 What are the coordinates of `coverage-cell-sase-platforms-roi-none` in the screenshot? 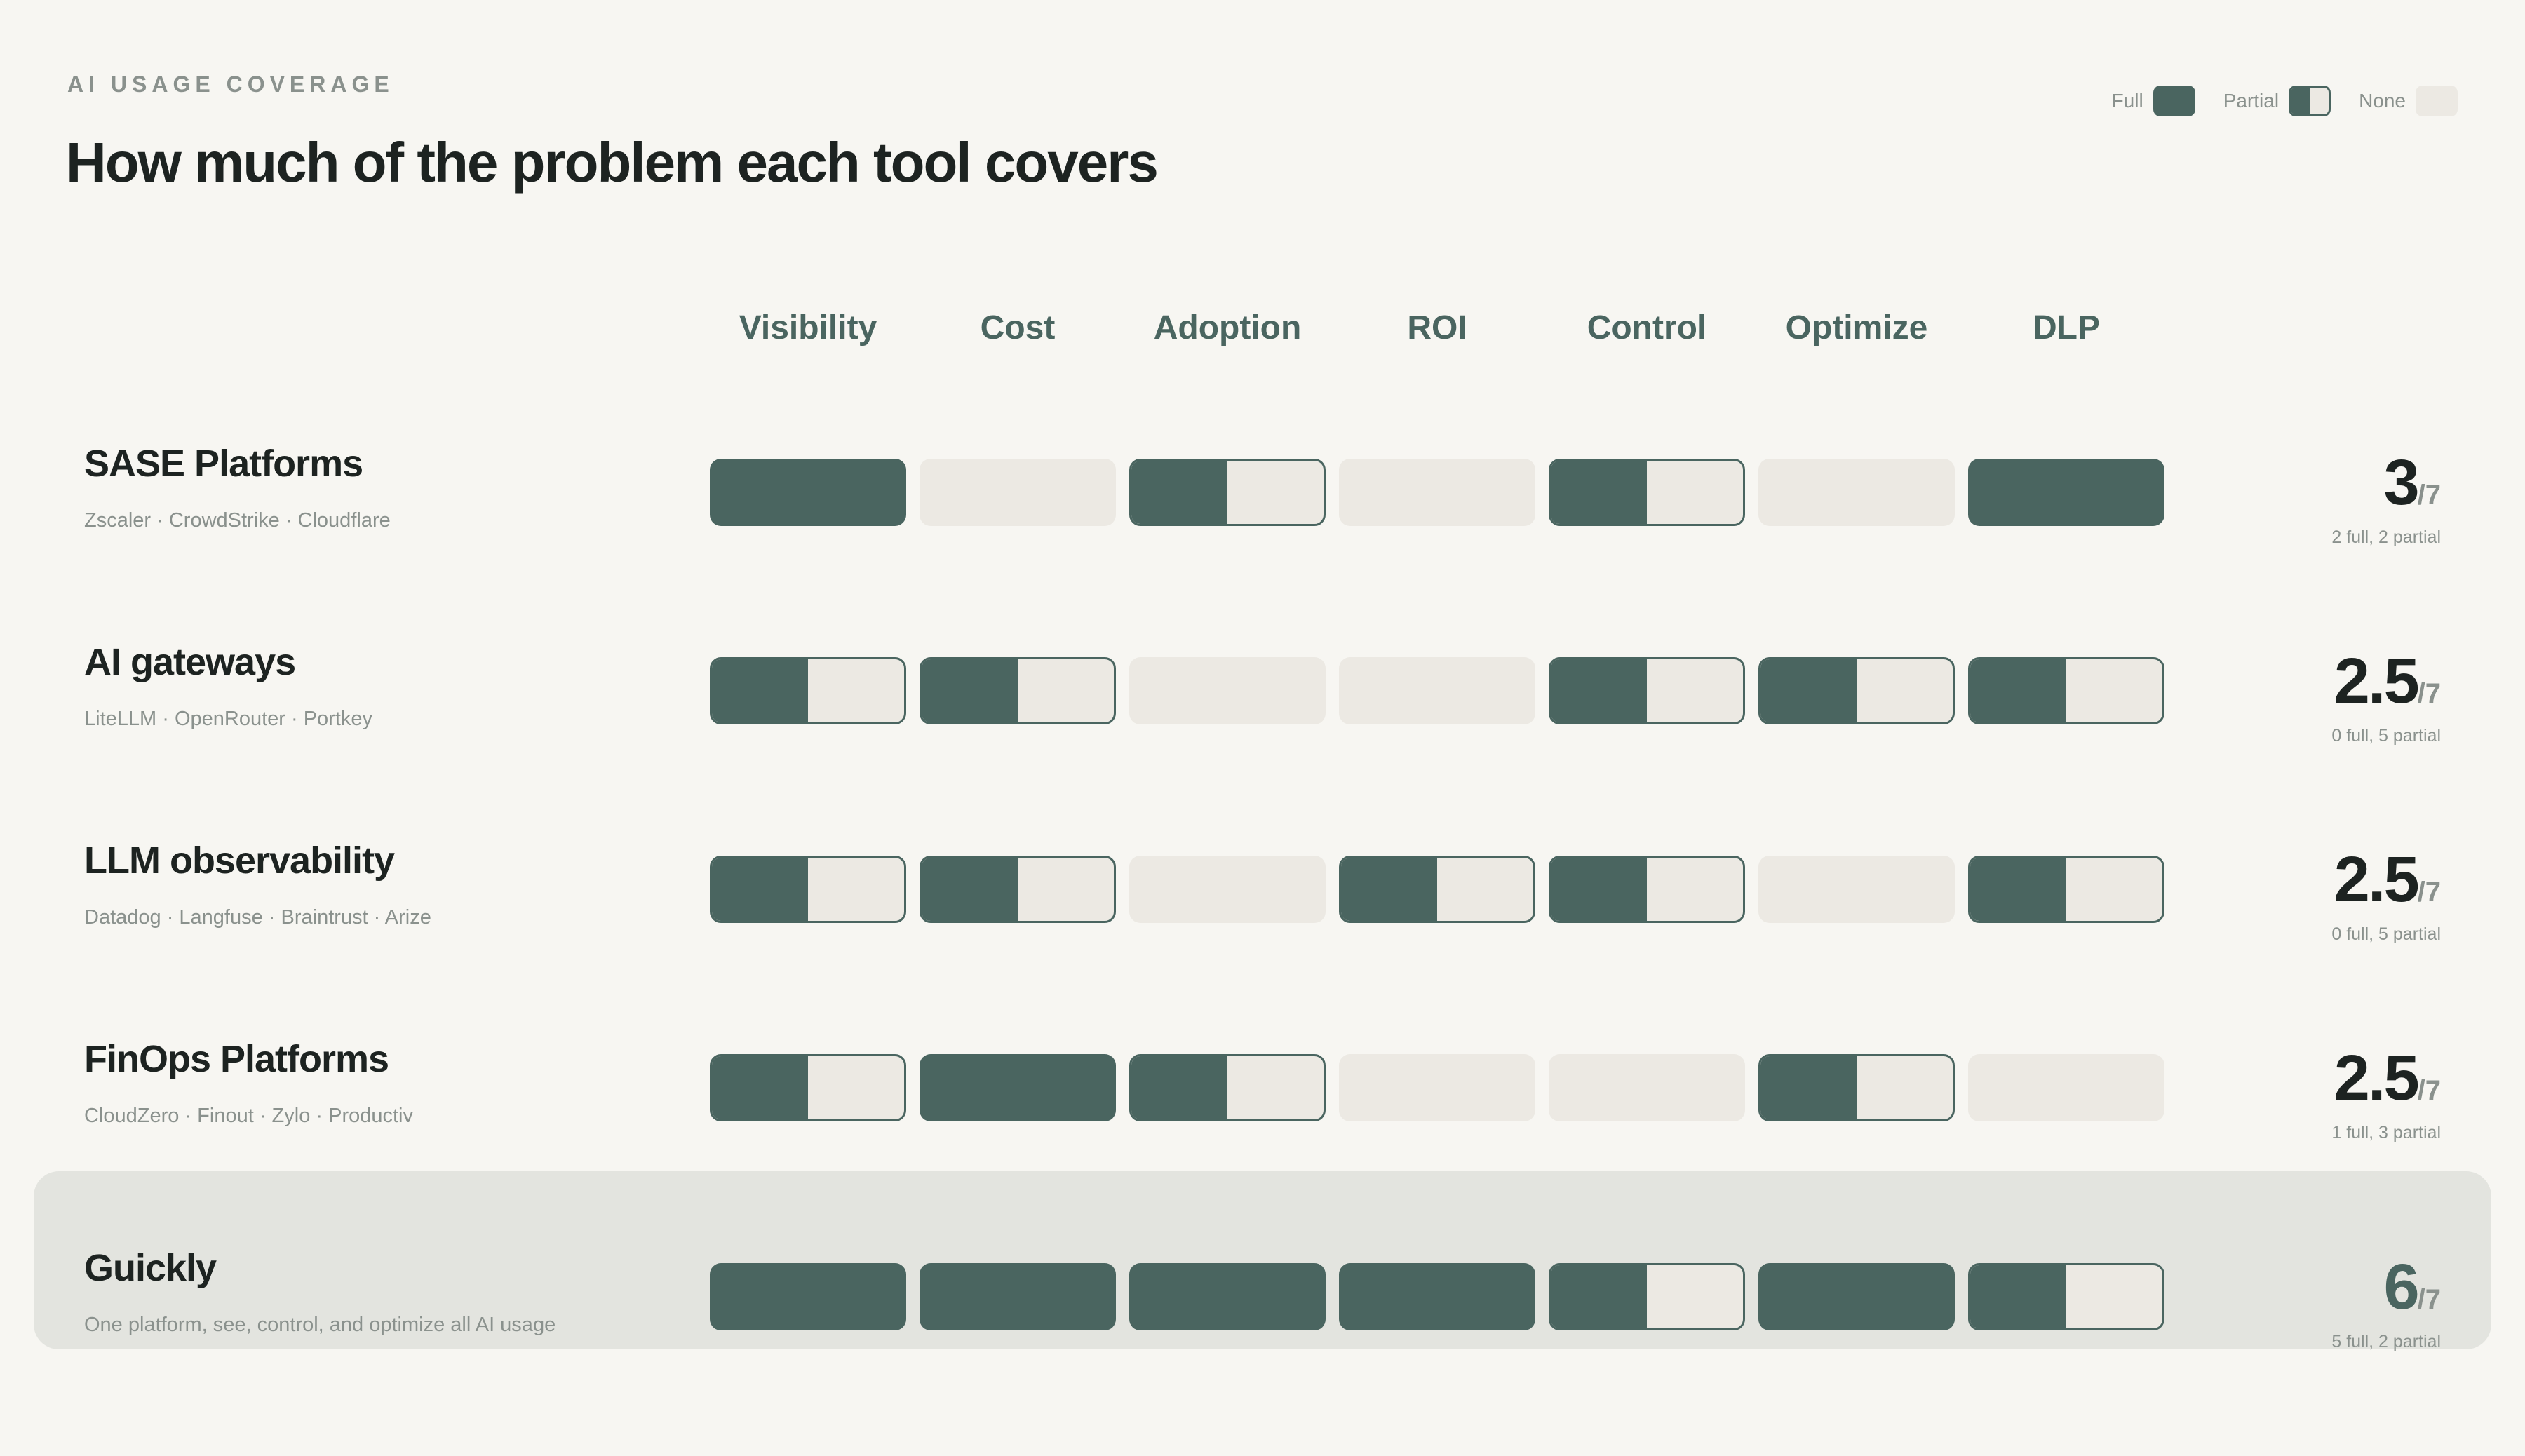 It's located at (1437, 492).